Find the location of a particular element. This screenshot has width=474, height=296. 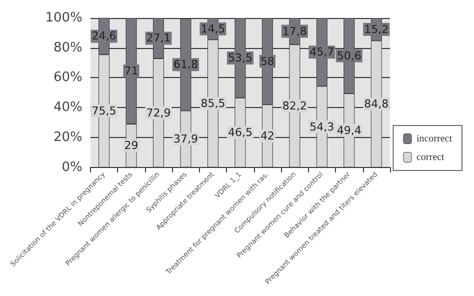

data-label: 61,8 is located at coordinates (185, 65).